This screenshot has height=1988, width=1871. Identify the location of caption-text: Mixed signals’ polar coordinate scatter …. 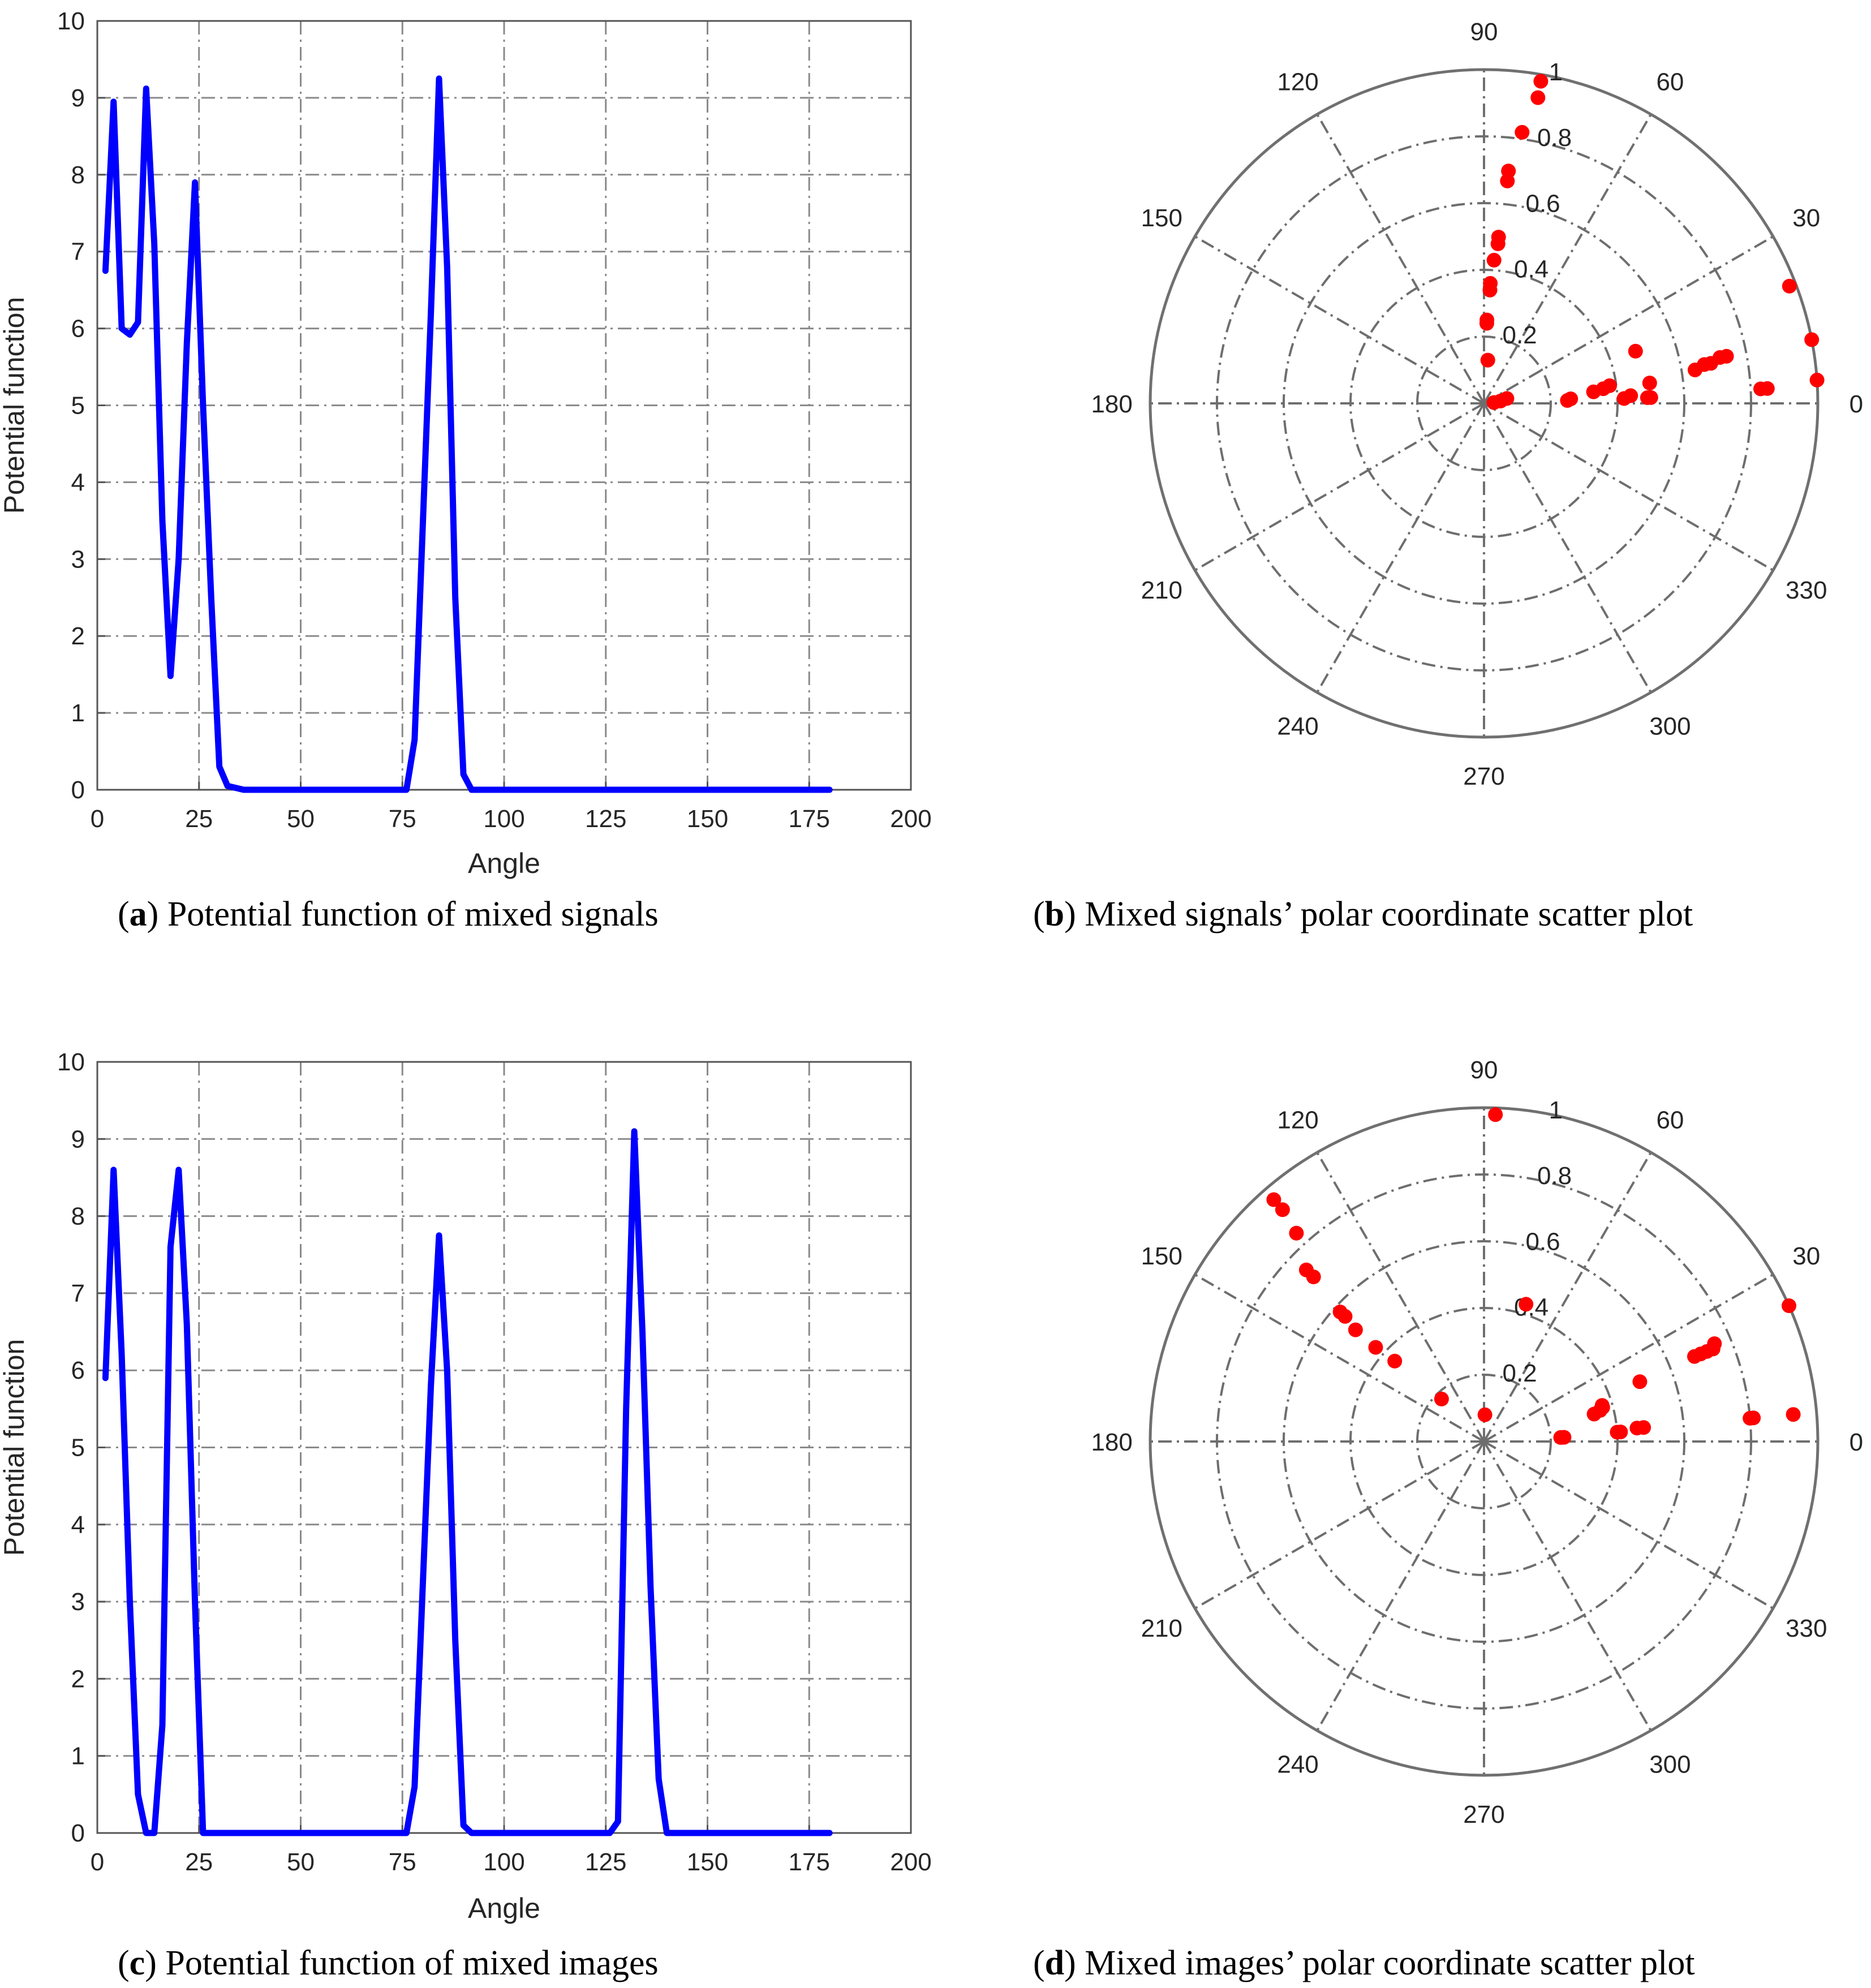
(1385, 914).